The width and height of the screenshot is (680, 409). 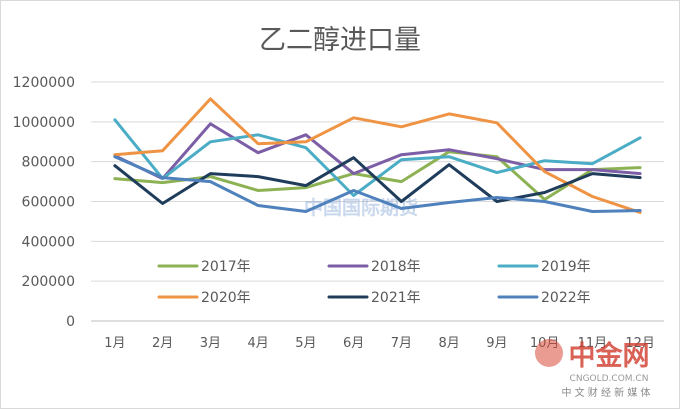 I want to click on watermark-center-text: 中国国际期货, so click(x=361, y=207).